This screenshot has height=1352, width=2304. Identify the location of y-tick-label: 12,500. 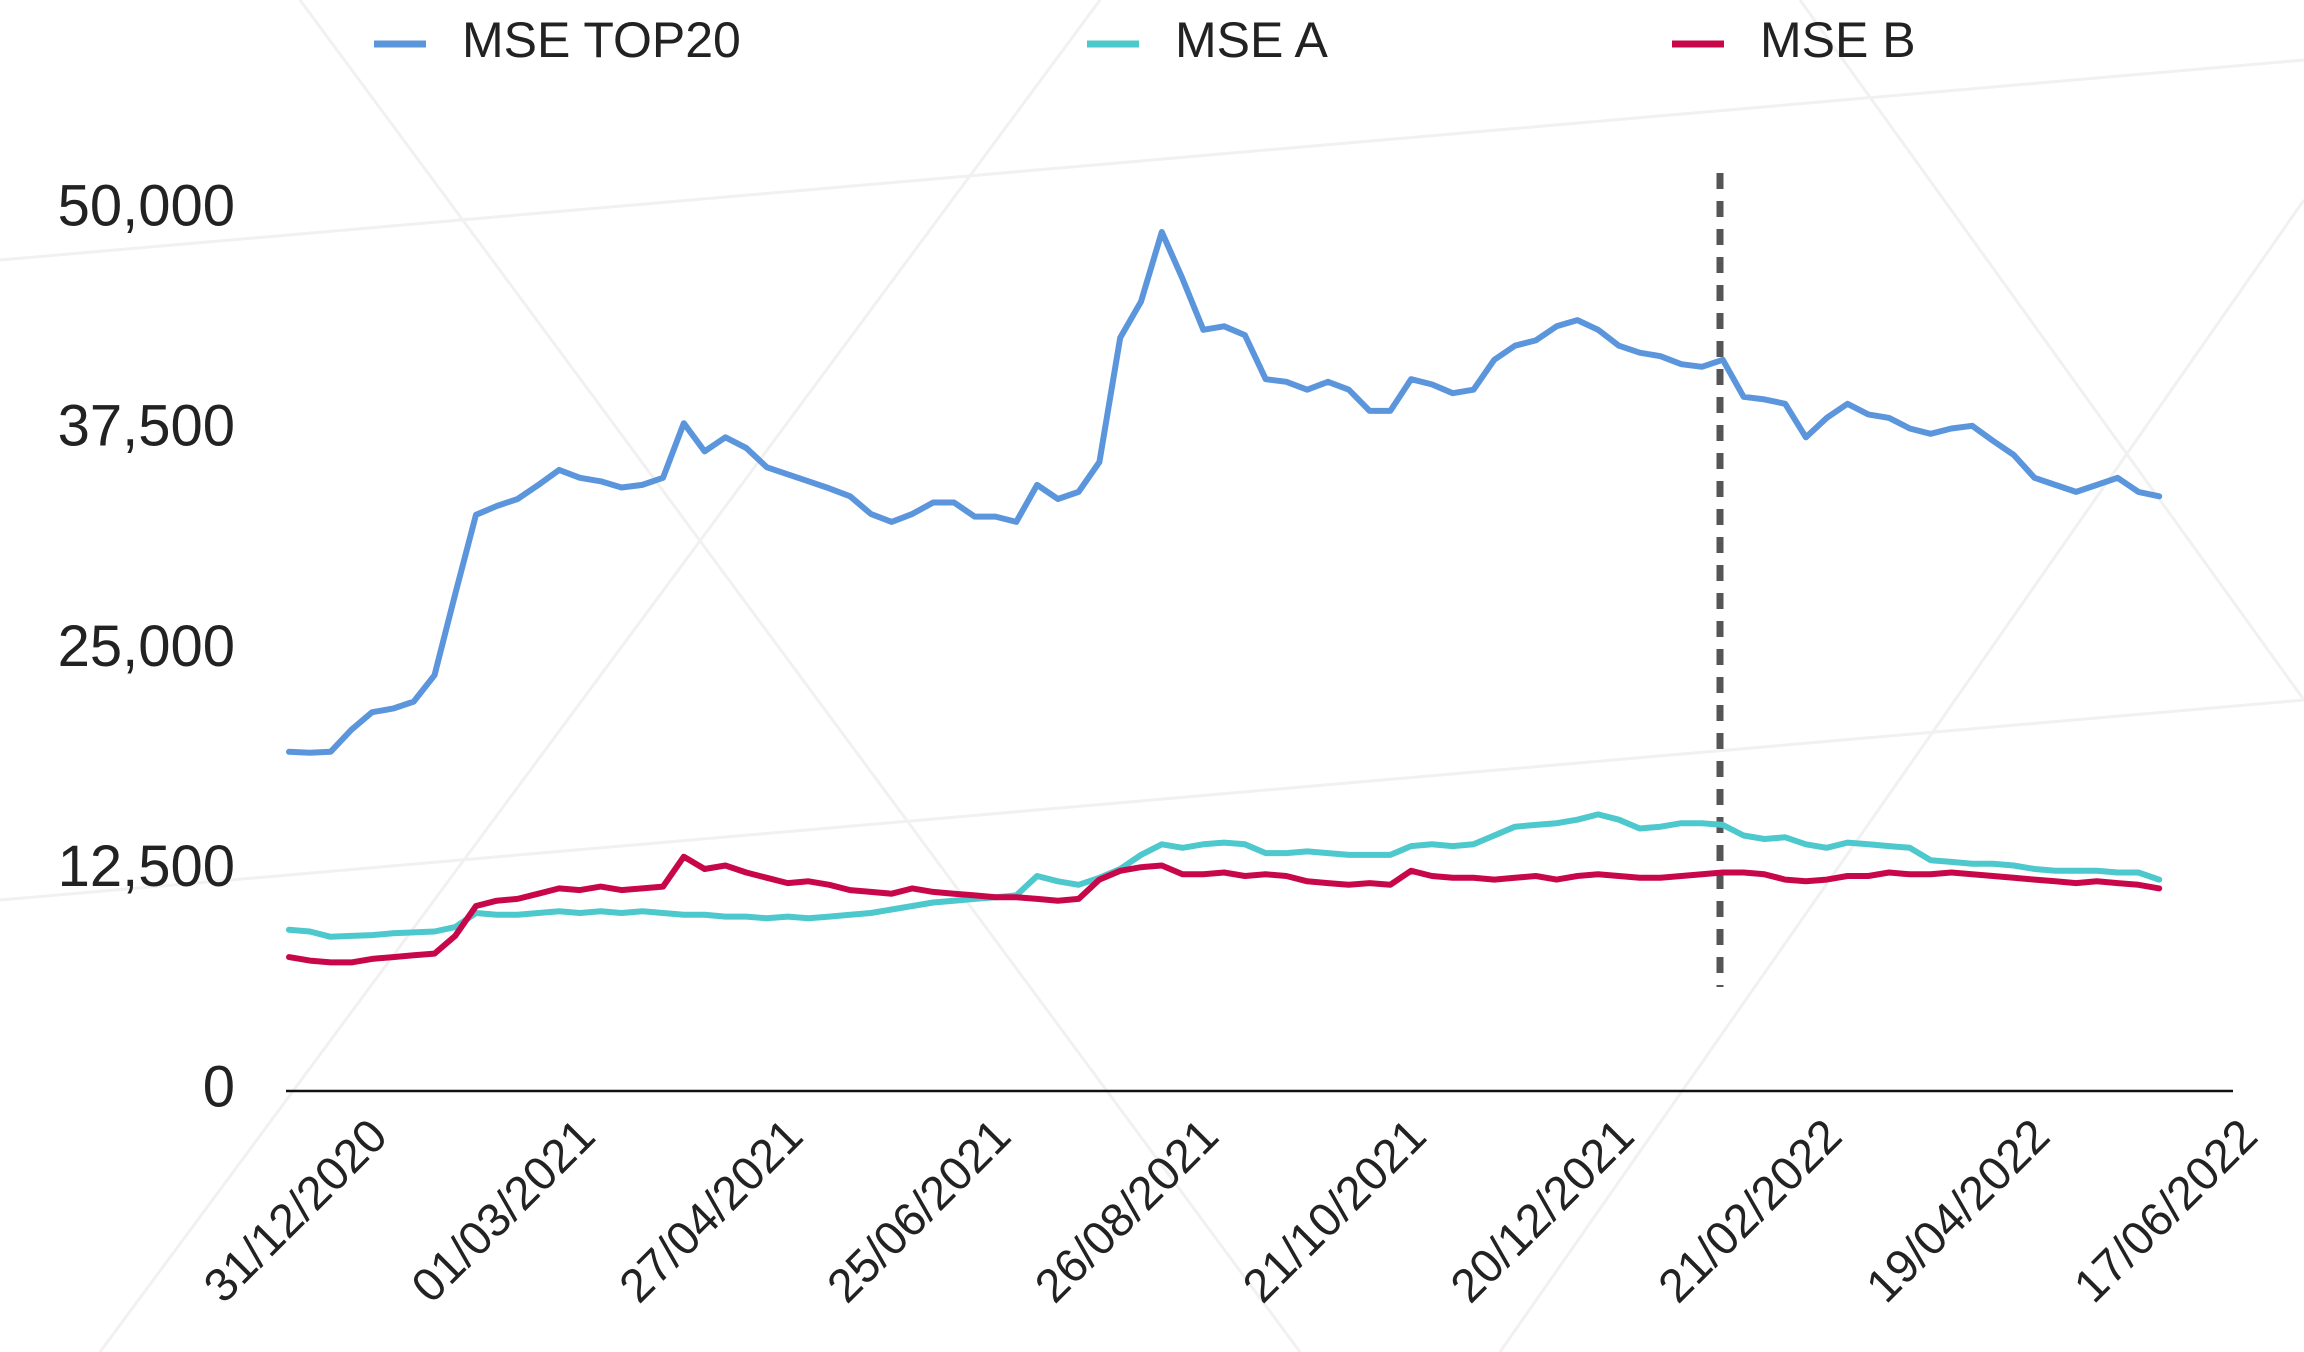
(146, 866).